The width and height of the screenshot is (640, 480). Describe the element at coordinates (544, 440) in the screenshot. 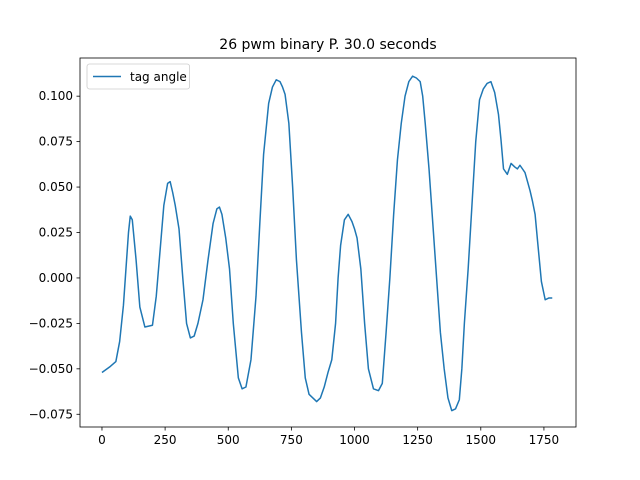

I see `x-tick-label: 1750` at that location.